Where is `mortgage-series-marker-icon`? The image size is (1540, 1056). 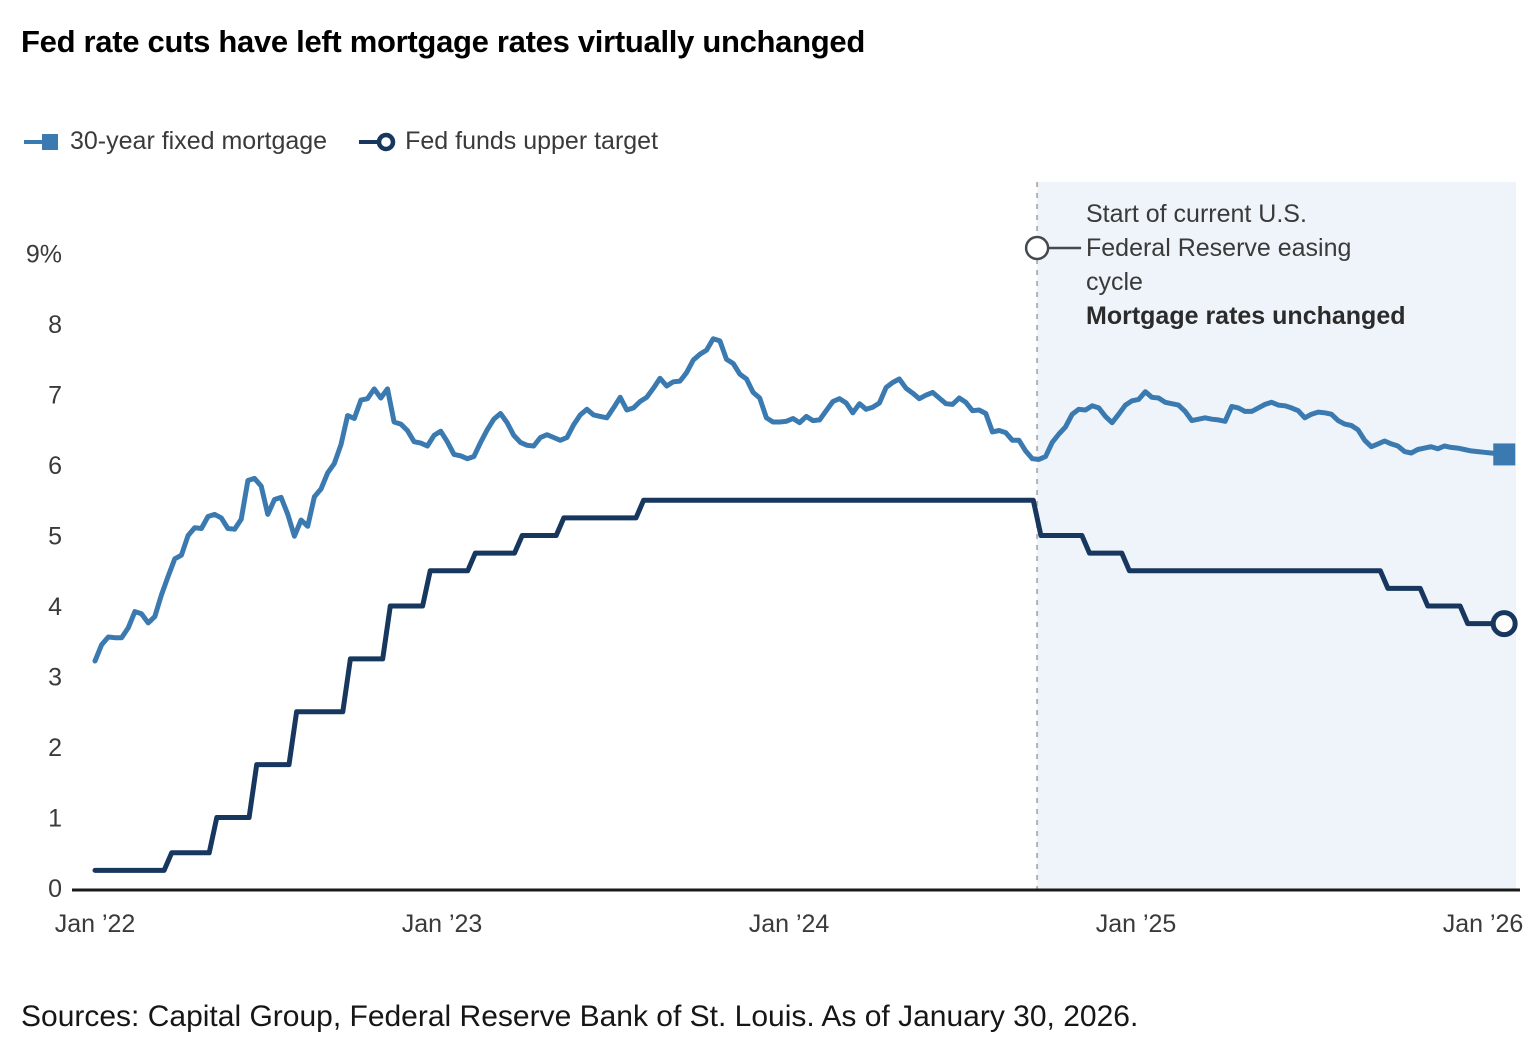
mortgage-series-marker-icon is located at coordinates (41, 141).